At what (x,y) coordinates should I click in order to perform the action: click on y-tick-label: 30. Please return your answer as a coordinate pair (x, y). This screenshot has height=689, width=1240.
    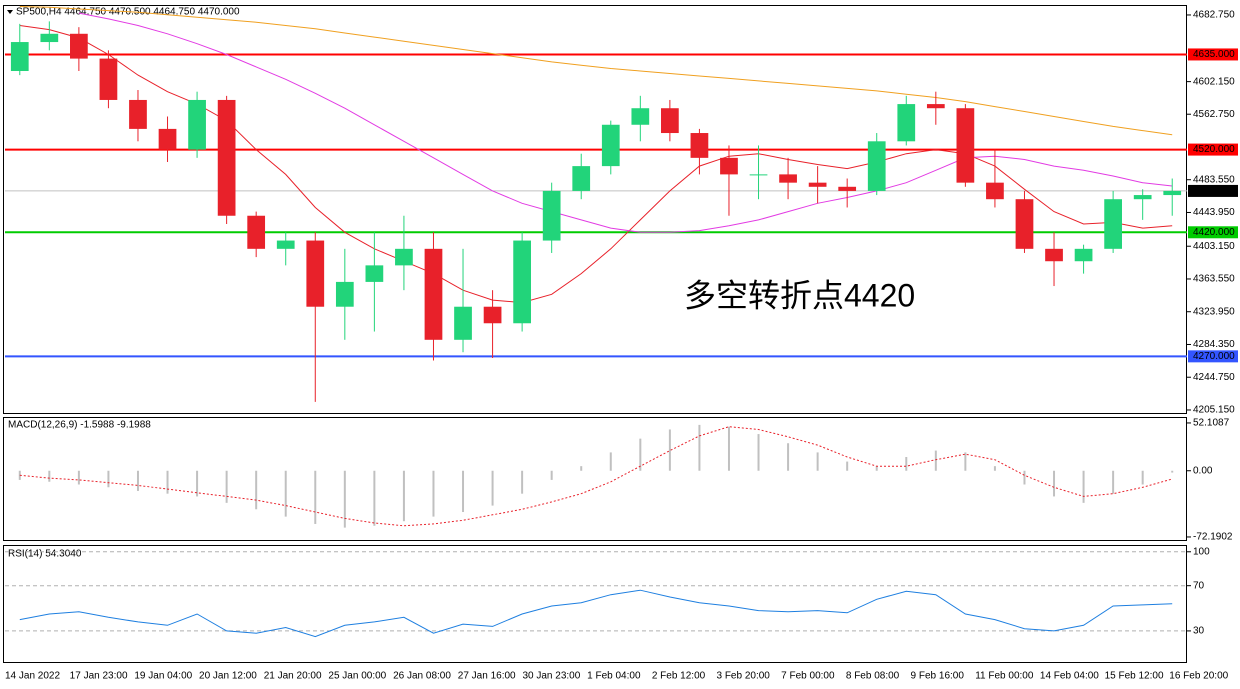
    Looking at the image, I should click on (1199, 631).